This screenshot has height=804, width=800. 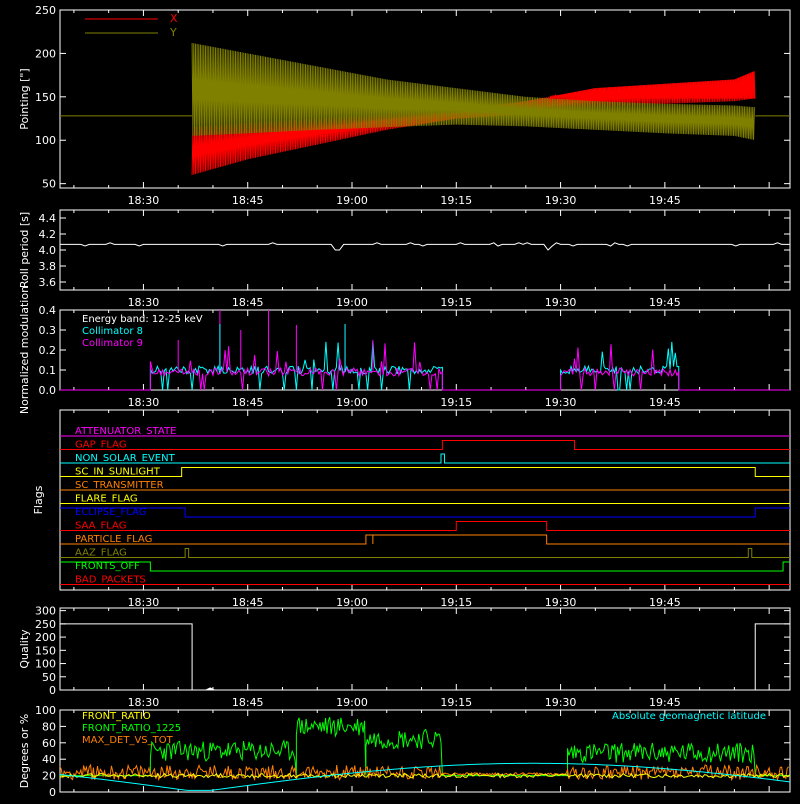 What do you see at coordinates (210, 689) in the screenshot?
I see `quality-blip` at bounding box center [210, 689].